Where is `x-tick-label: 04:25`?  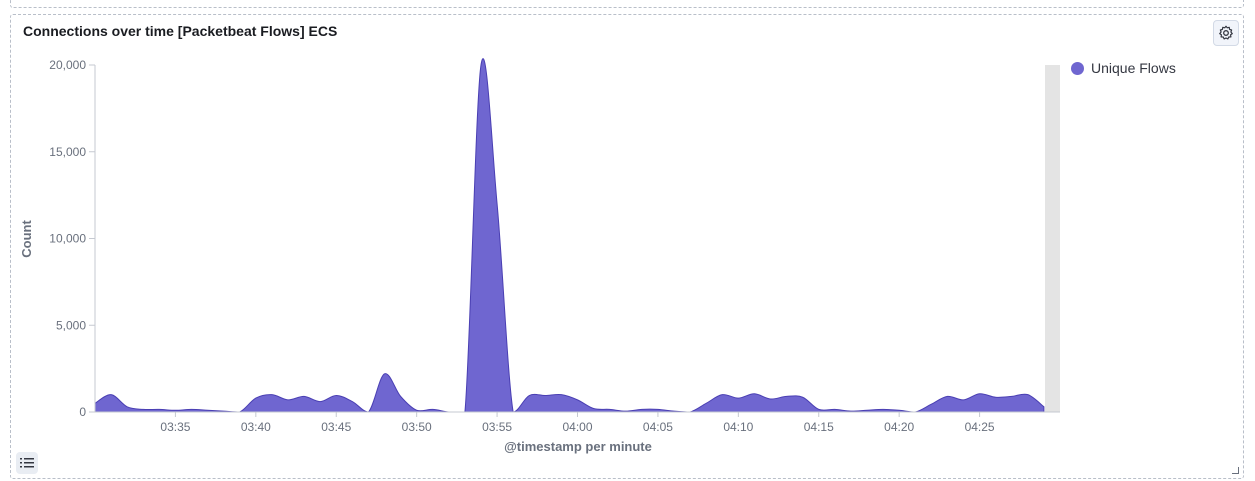
x-tick-label: 04:25 is located at coordinates (980, 427).